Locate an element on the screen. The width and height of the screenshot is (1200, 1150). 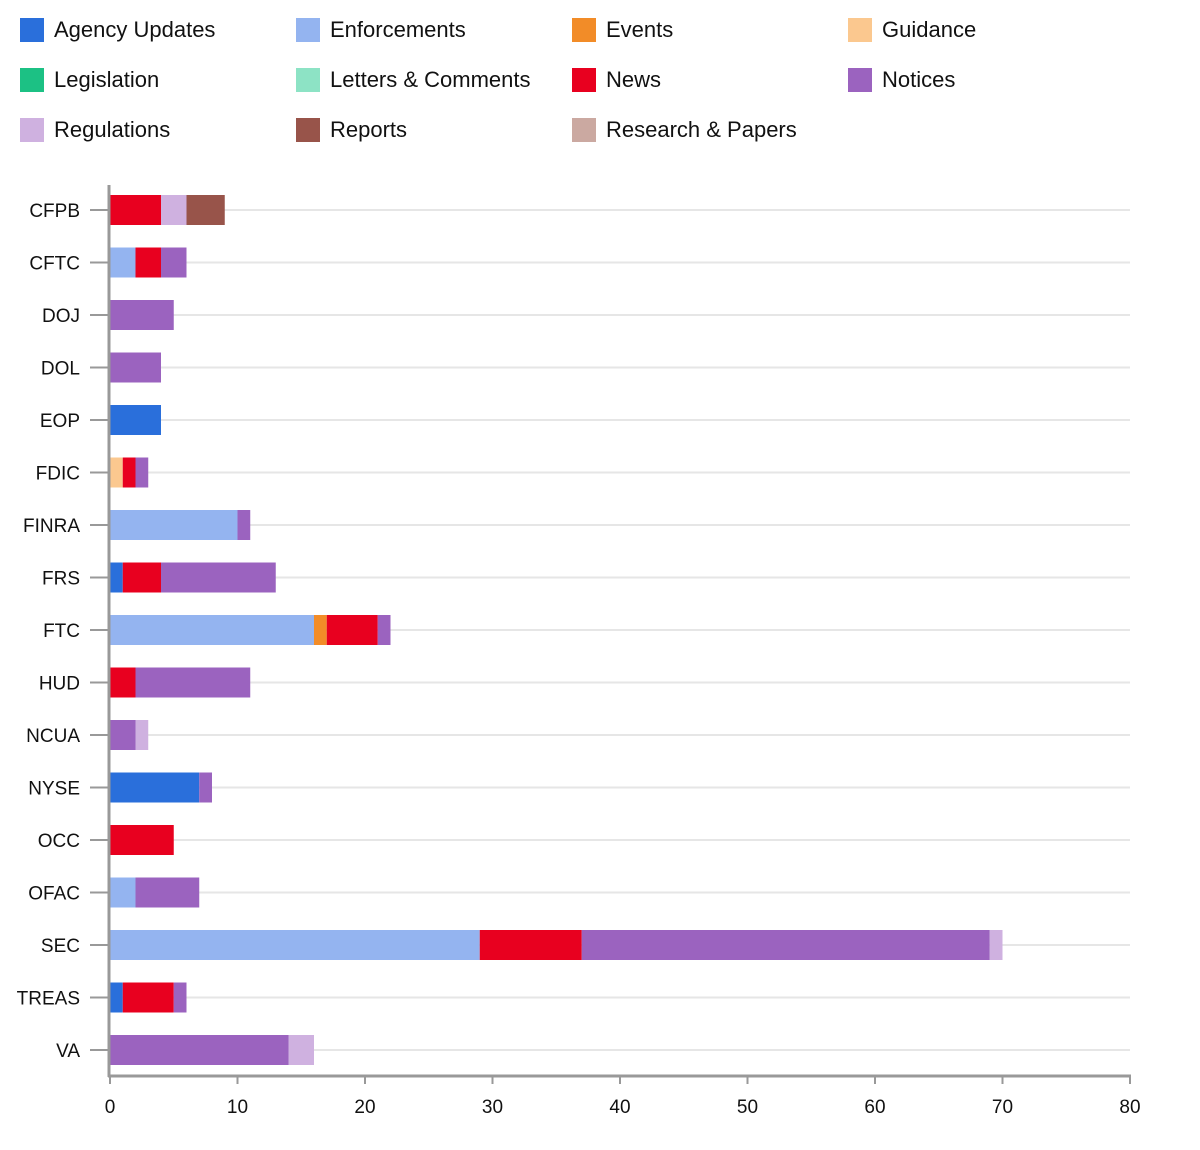
y-tick-label: FINRA is located at coordinates (51, 526).